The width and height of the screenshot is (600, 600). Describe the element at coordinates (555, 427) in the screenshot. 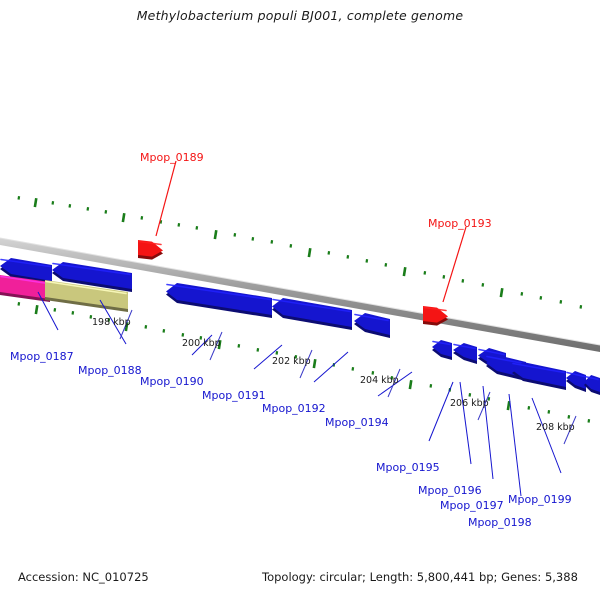

I see `ruler-label: 208 kbp` at that location.